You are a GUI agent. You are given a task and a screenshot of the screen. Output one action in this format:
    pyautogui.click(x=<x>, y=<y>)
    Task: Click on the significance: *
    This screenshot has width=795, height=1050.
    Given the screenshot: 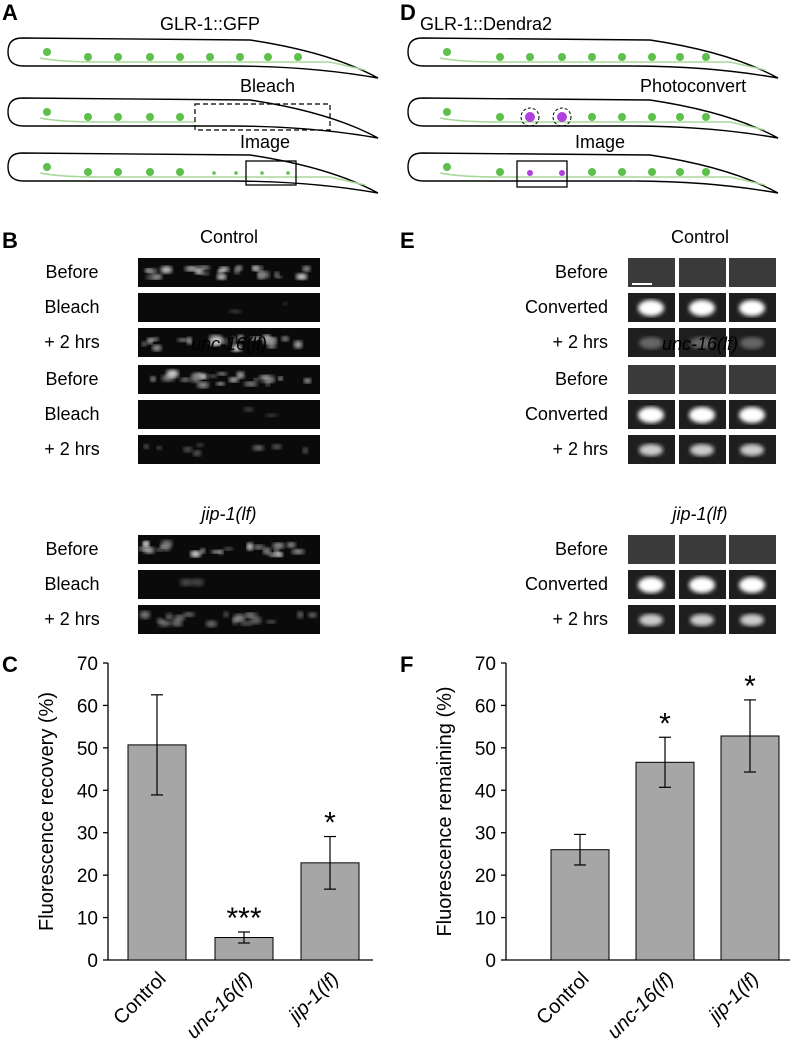 What is the action you would take?
    pyautogui.click(x=750, y=686)
    